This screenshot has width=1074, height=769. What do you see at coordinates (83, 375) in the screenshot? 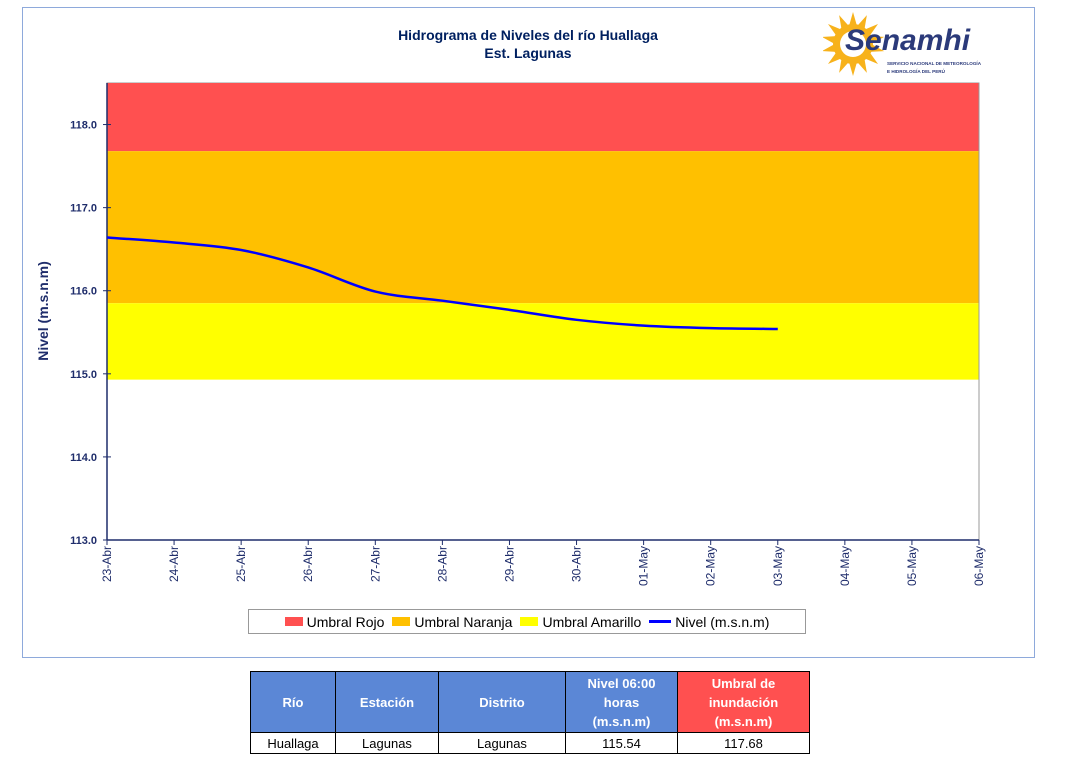
I see `y-tick-label: 115.0` at bounding box center [83, 375].